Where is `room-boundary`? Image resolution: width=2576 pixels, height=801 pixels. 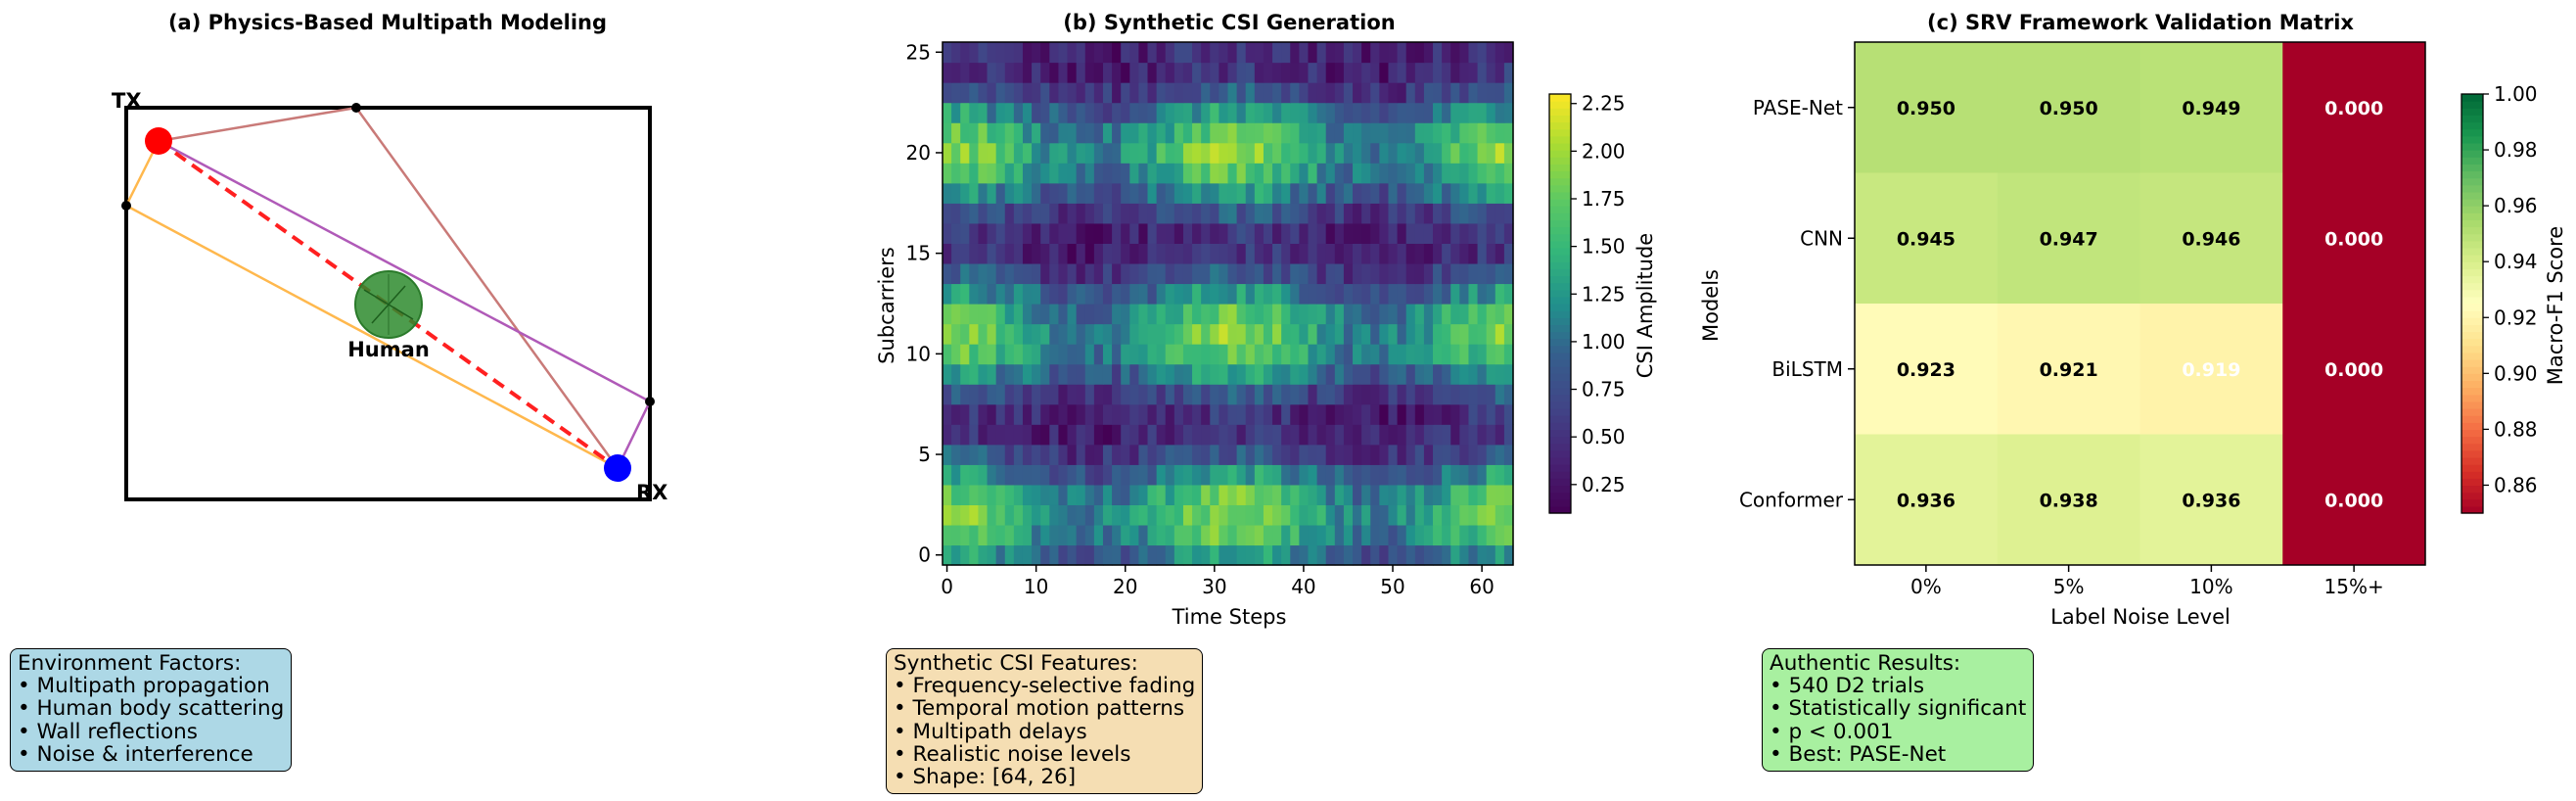 room-boundary is located at coordinates (388, 303).